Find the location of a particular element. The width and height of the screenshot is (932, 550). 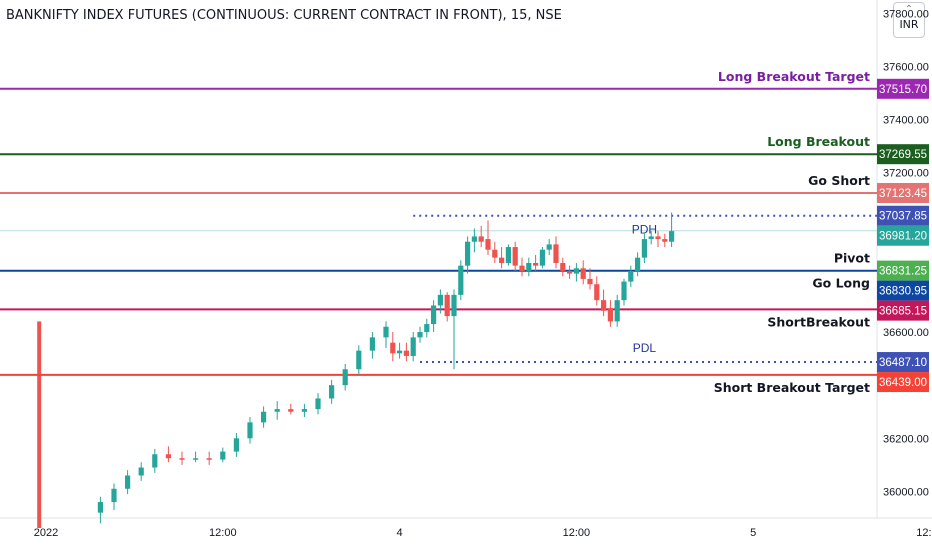

x-tick-label: 4 is located at coordinates (400, 533).